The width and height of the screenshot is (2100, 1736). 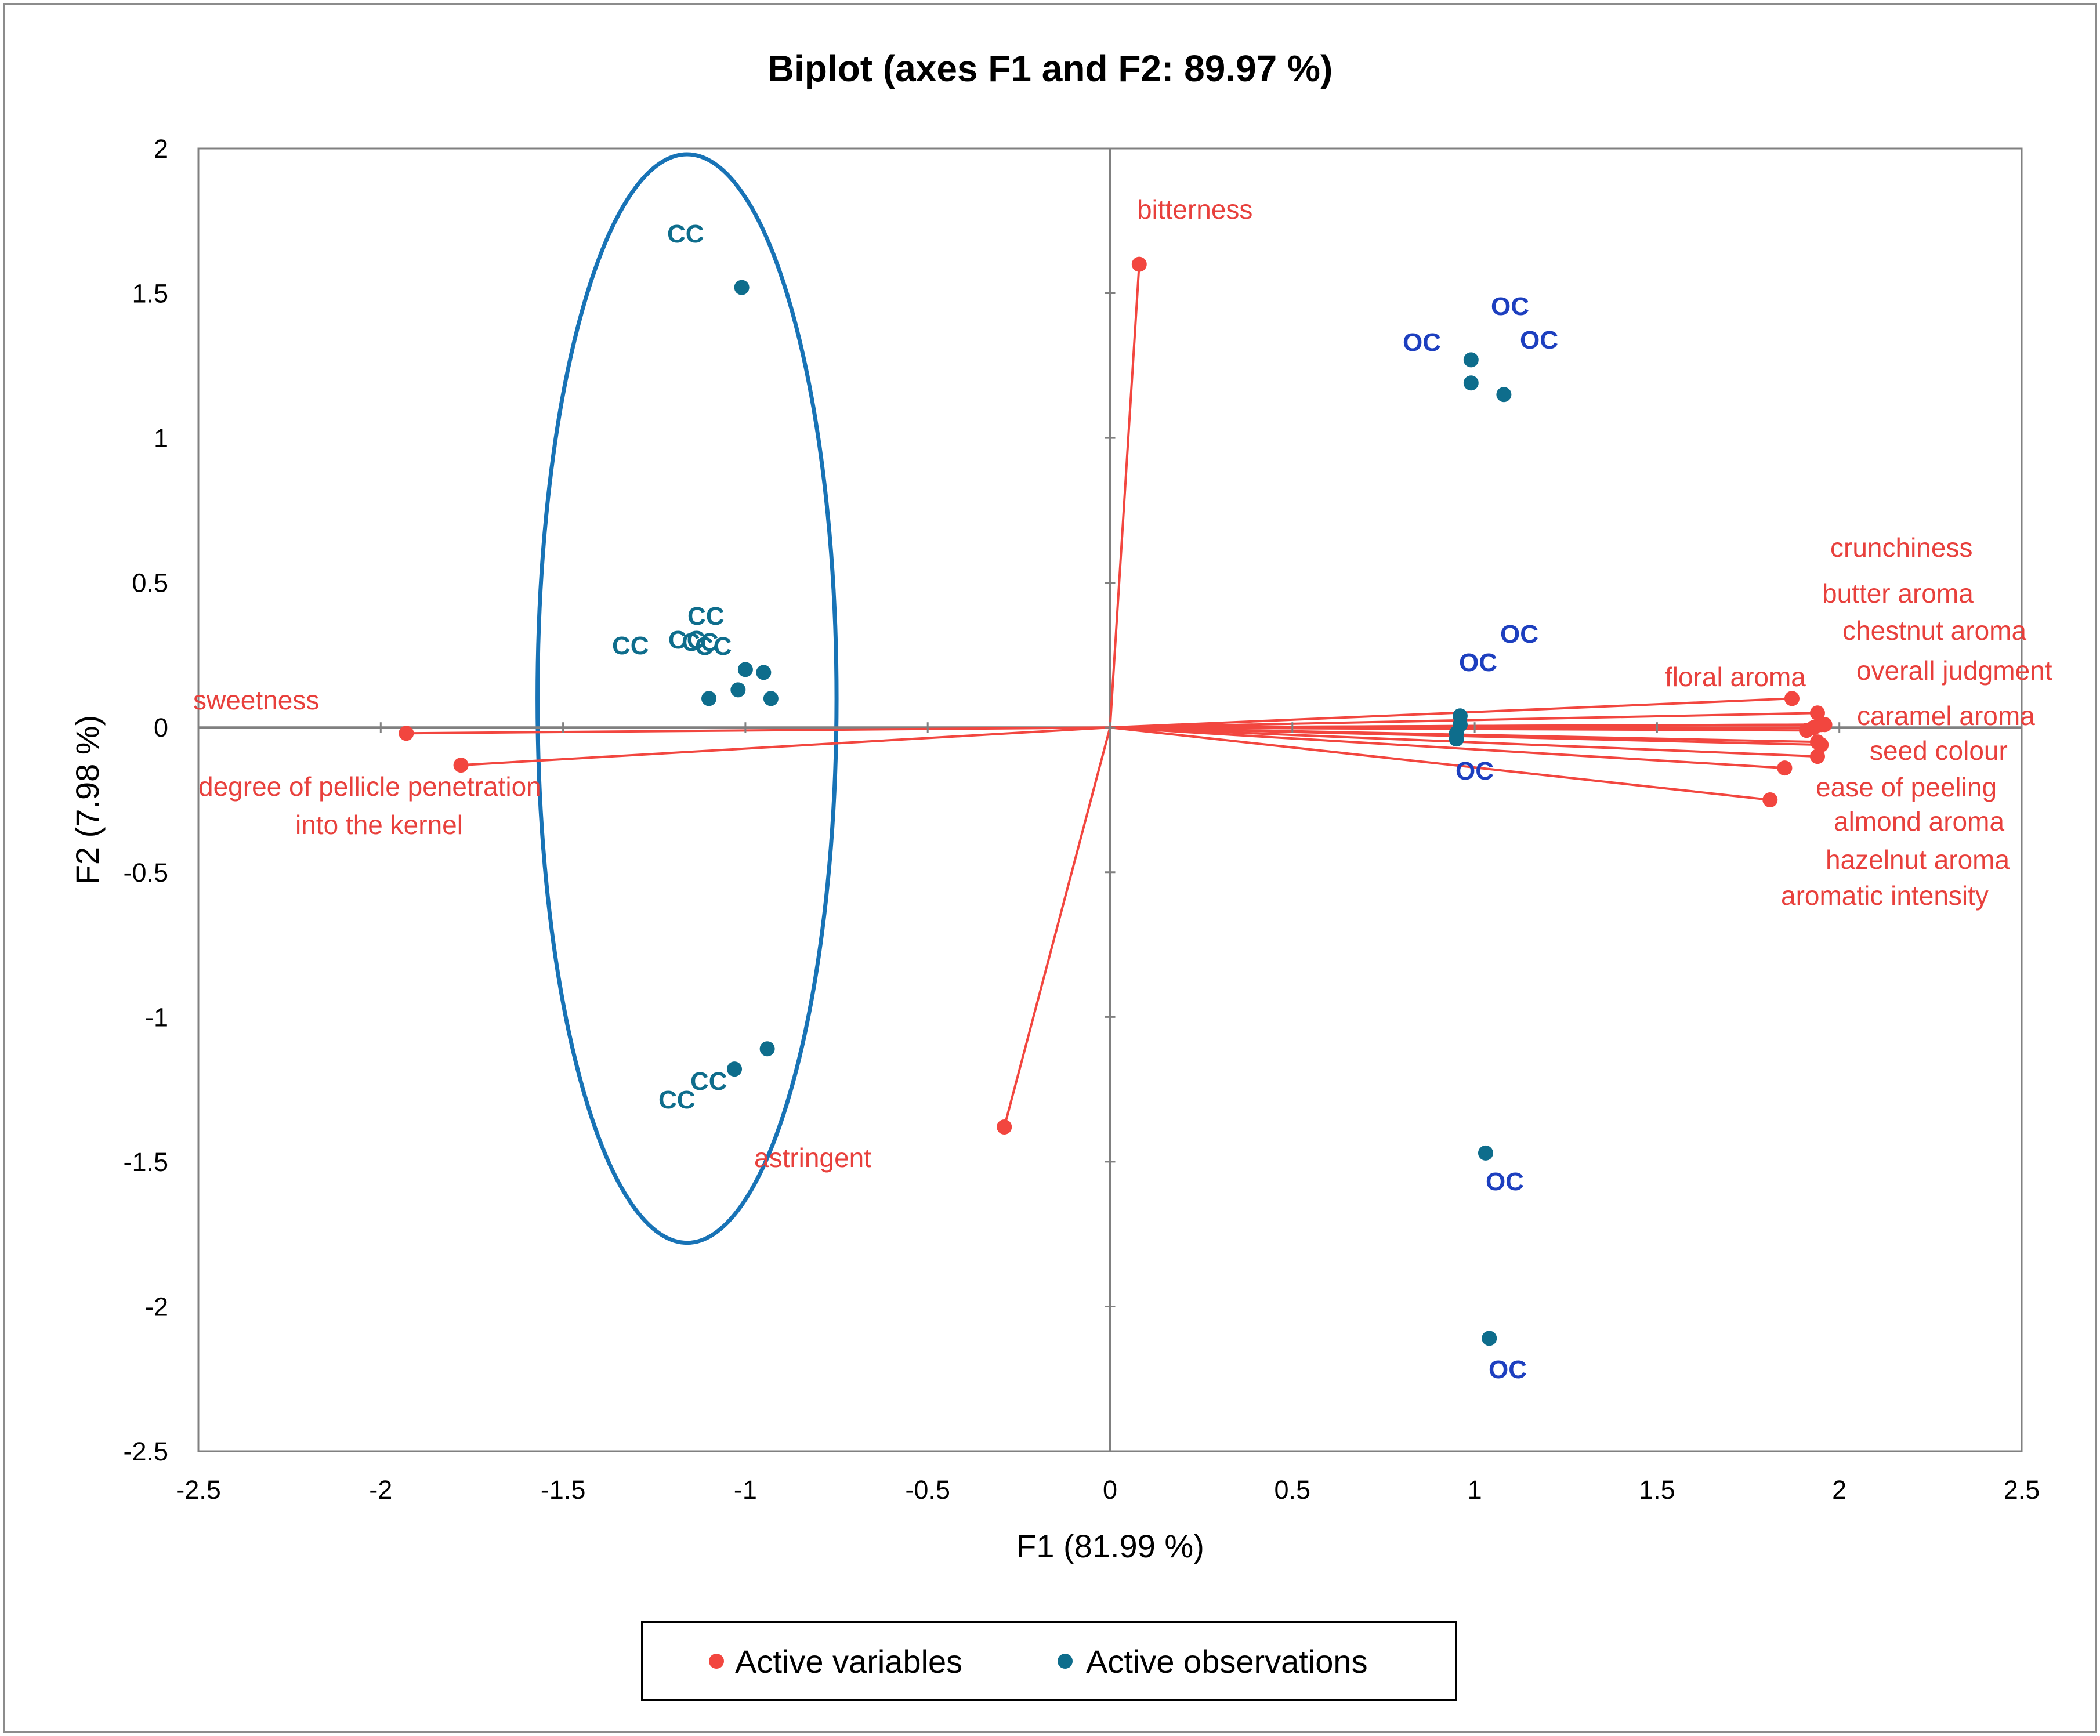 I want to click on variable-label: seed colour, so click(x=1939, y=750).